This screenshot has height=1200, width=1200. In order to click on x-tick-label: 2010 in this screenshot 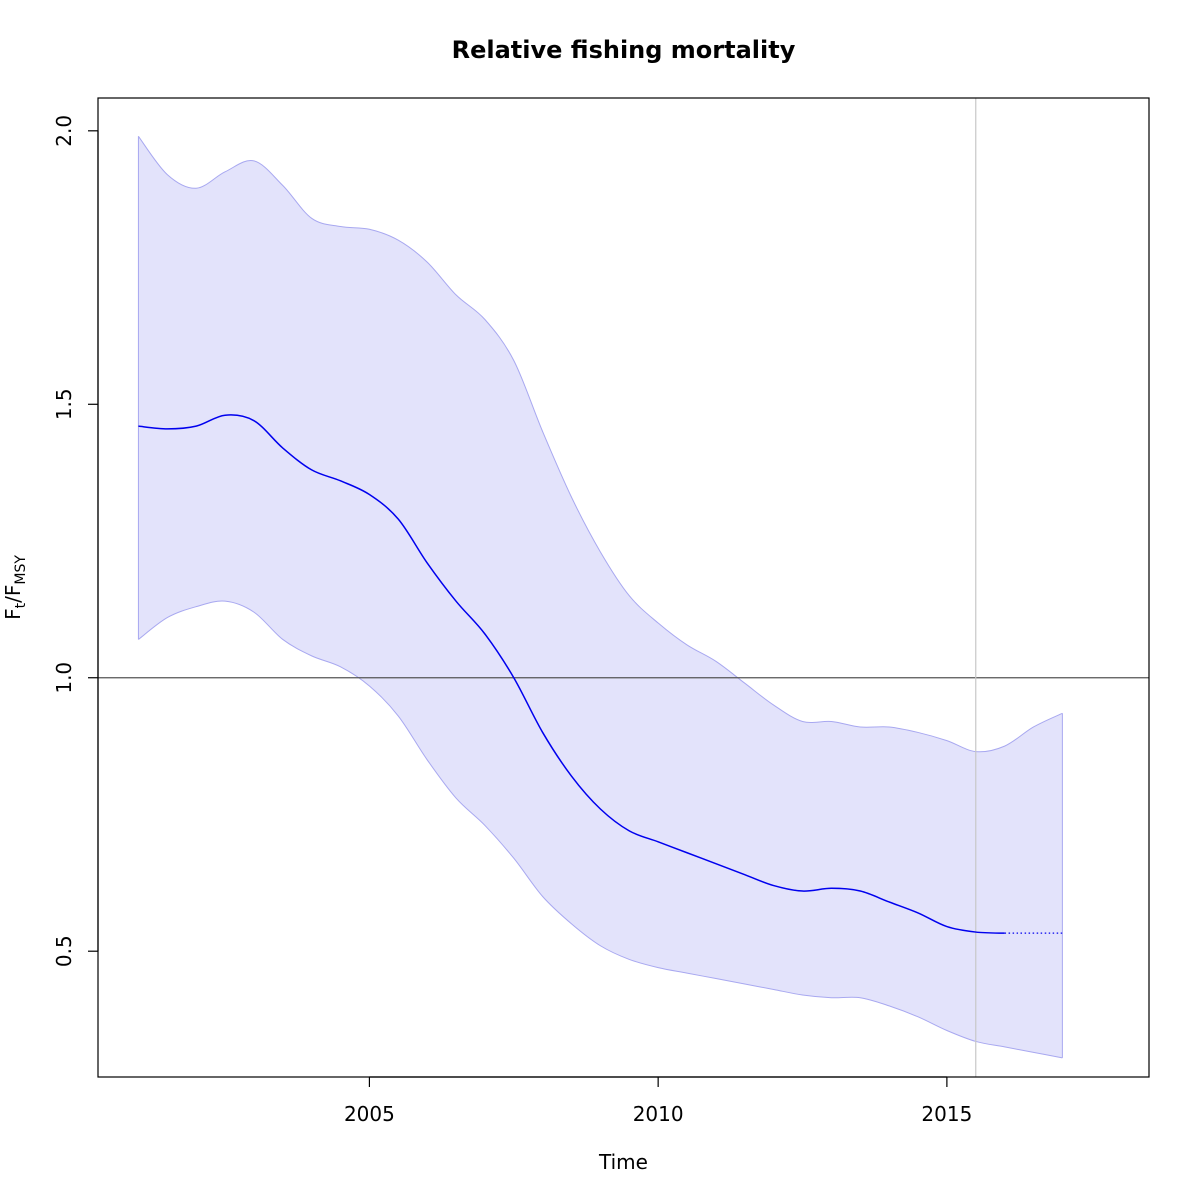, I will do `click(658, 1114)`.